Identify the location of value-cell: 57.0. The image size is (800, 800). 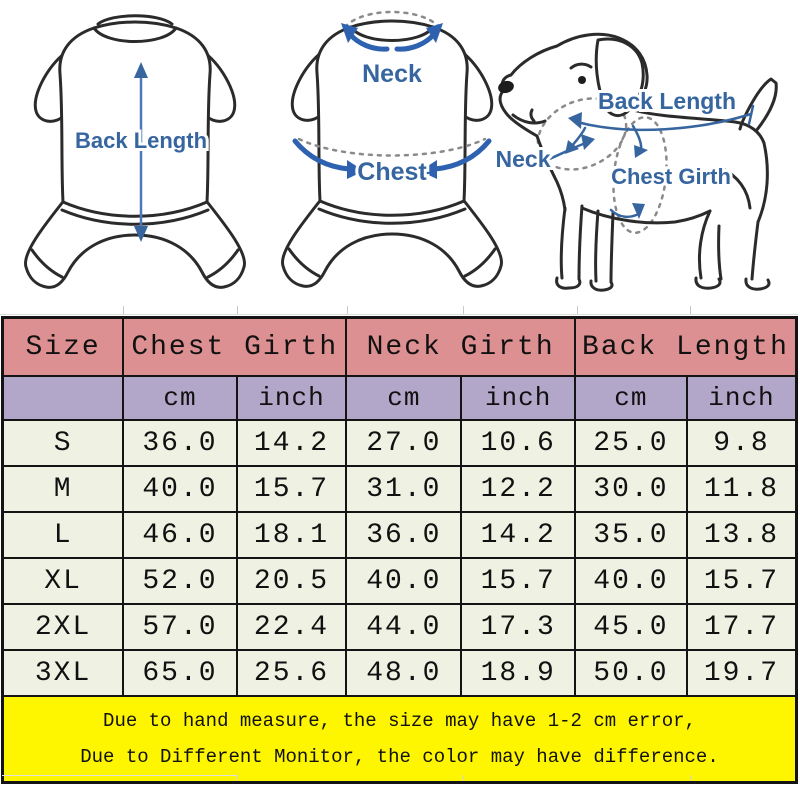
(180, 627).